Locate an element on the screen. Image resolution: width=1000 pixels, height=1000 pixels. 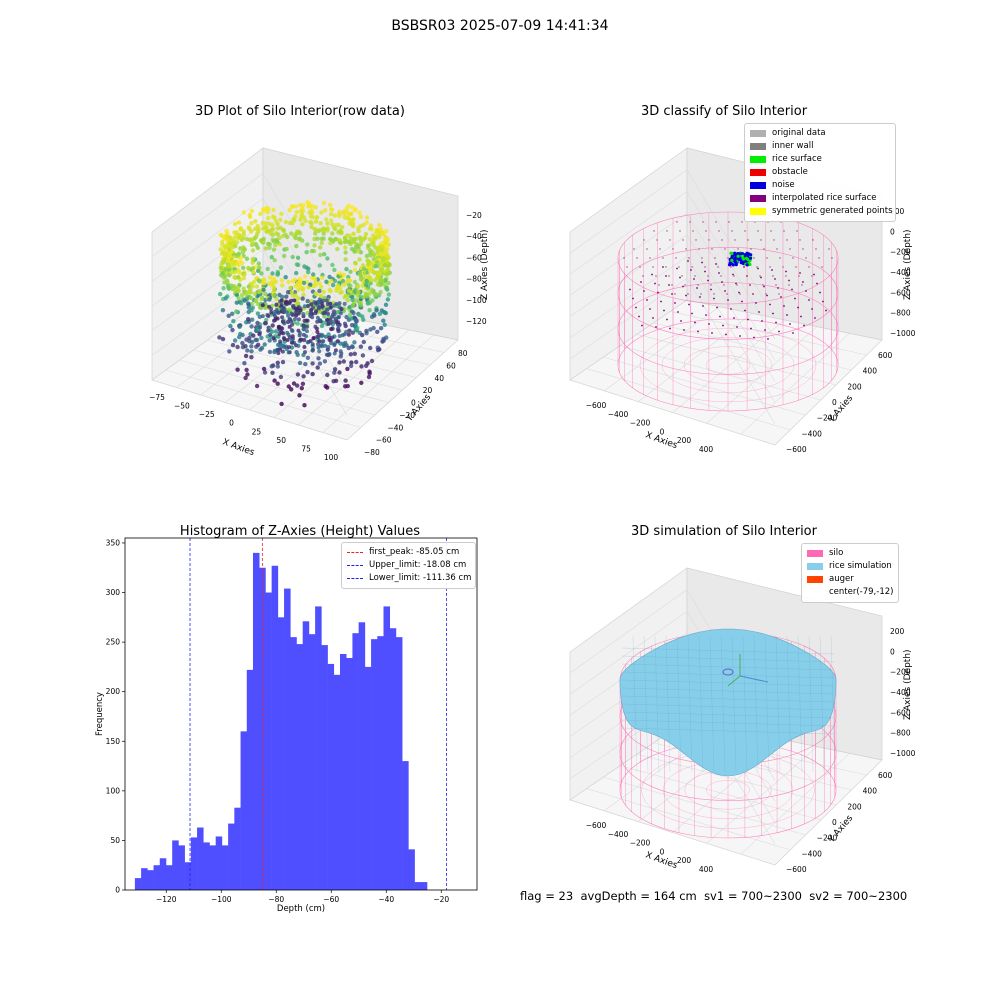
x-tick-label: −600 is located at coordinates (596, 405).